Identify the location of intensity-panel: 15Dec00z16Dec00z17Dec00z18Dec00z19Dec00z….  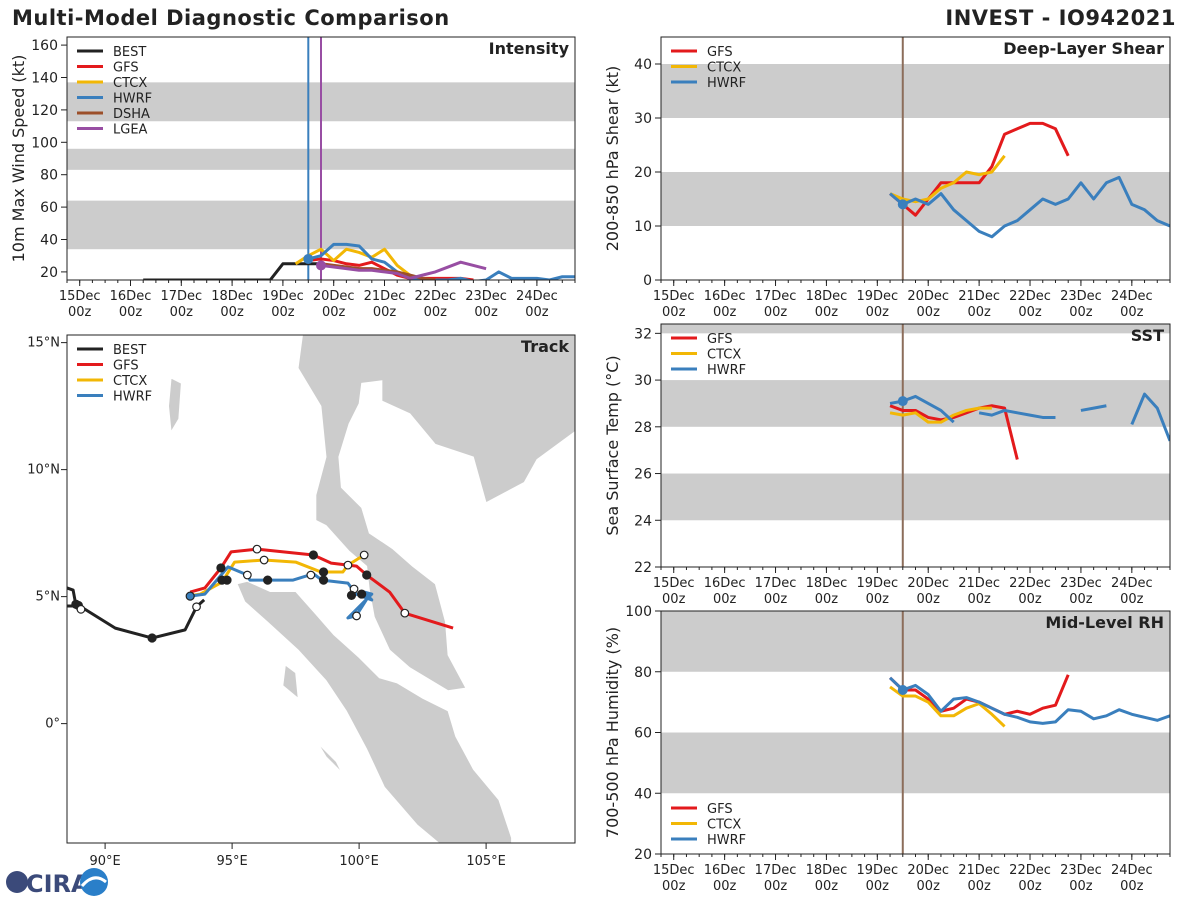
(292, 178).